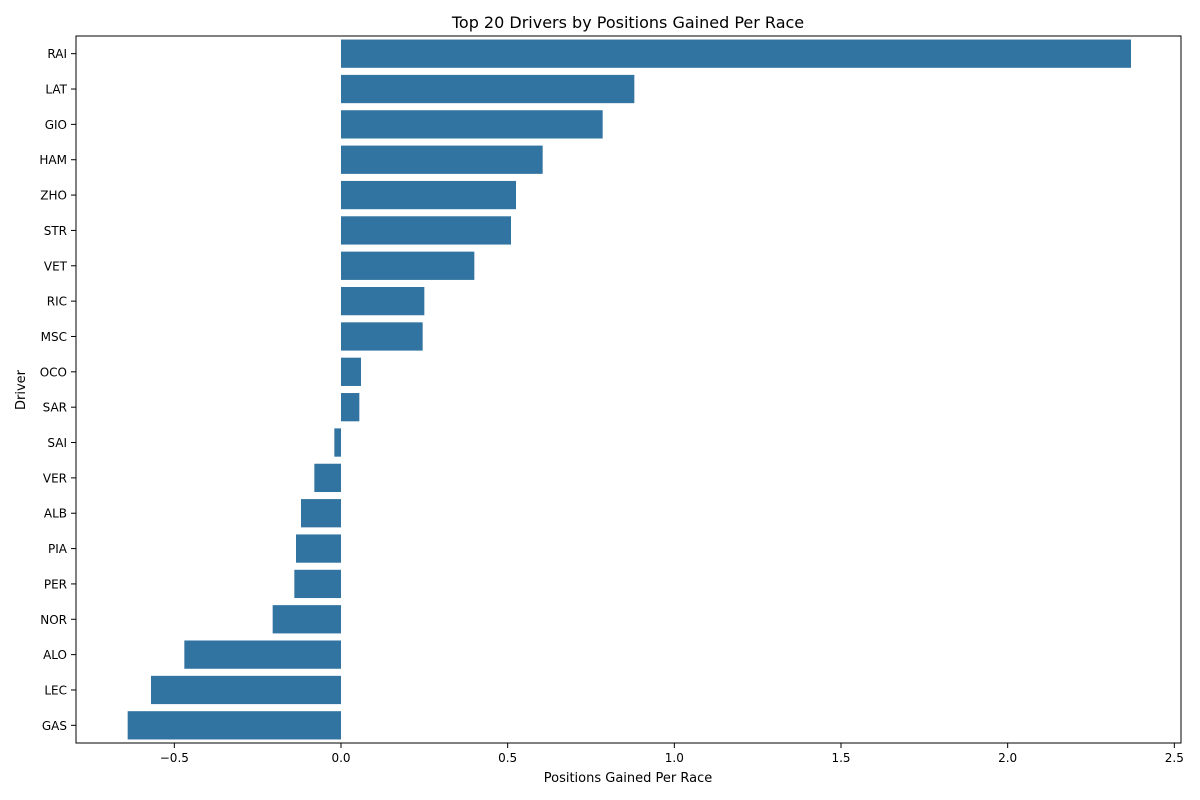 The image size is (1200, 800). Describe the element at coordinates (306, 619) in the screenshot. I see `bar-nor` at that location.